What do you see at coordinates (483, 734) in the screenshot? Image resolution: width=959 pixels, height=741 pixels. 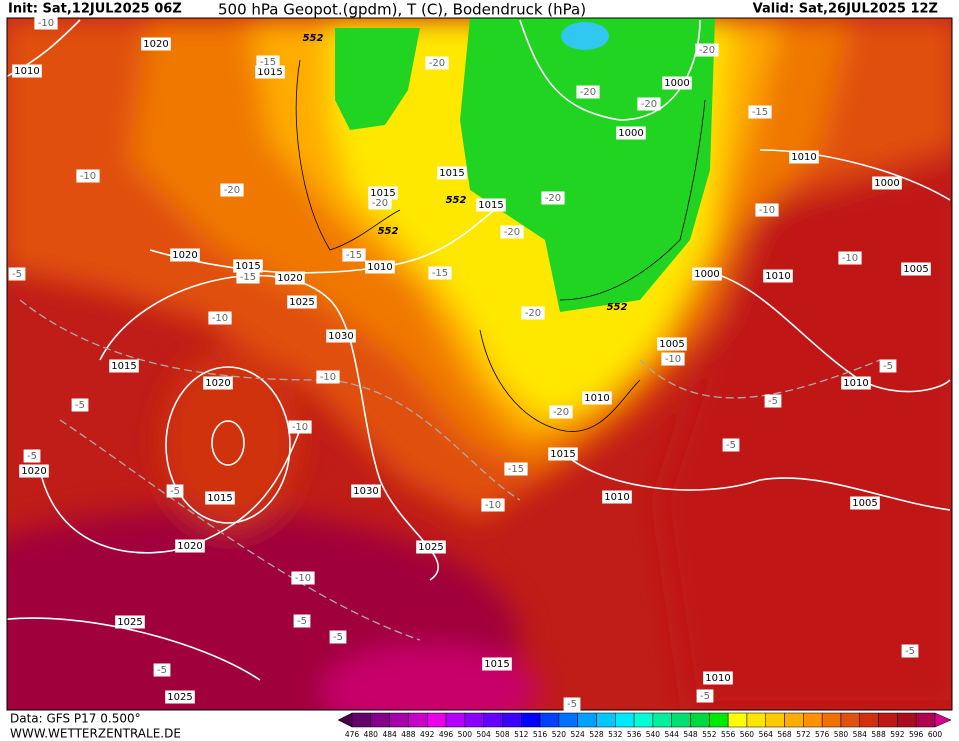 I see `colorbar-label: 504` at bounding box center [483, 734].